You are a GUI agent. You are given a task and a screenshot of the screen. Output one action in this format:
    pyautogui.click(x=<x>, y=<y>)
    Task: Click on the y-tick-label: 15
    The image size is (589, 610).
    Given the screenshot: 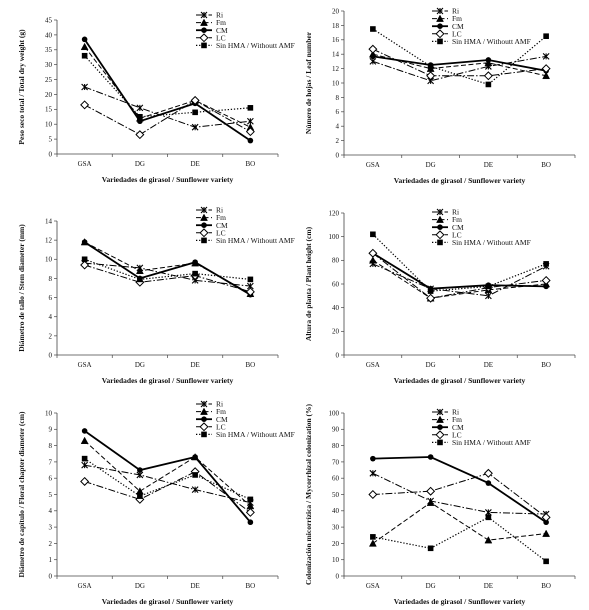 What is the action you would take?
    pyautogui.click(x=49, y=110)
    